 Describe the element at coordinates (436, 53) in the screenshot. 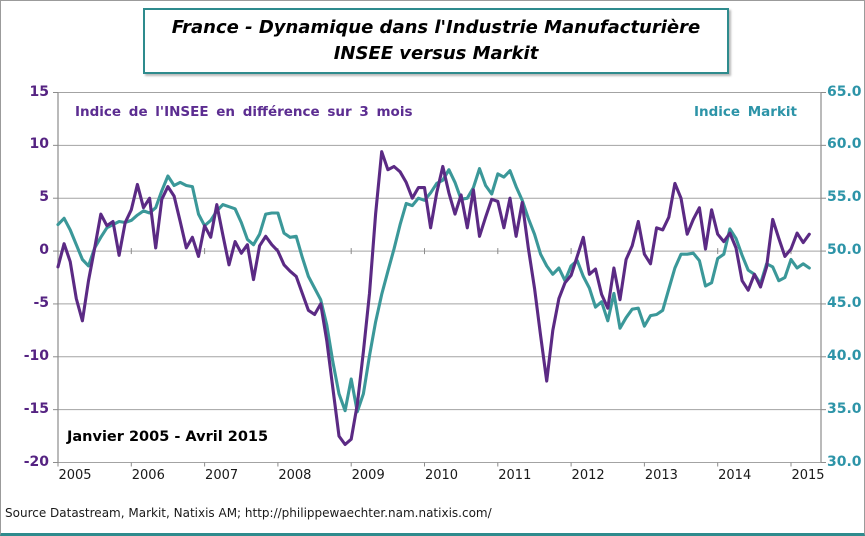

I see `chart-title-line2: INSEE versus Markit` at that location.